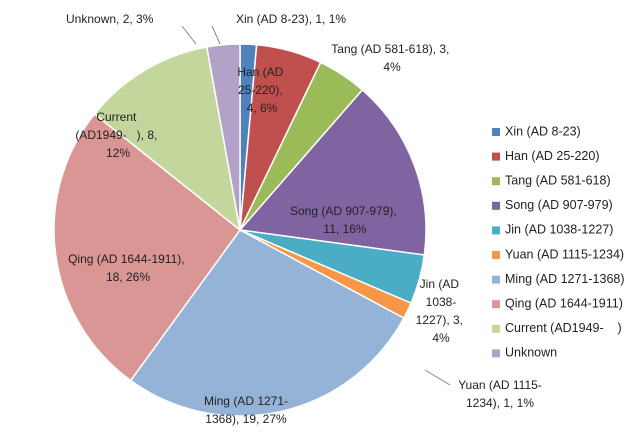 The width and height of the screenshot is (636, 444). I want to click on data-label: Ming (AD 1271-1368), 19, 27%, so click(246, 410).